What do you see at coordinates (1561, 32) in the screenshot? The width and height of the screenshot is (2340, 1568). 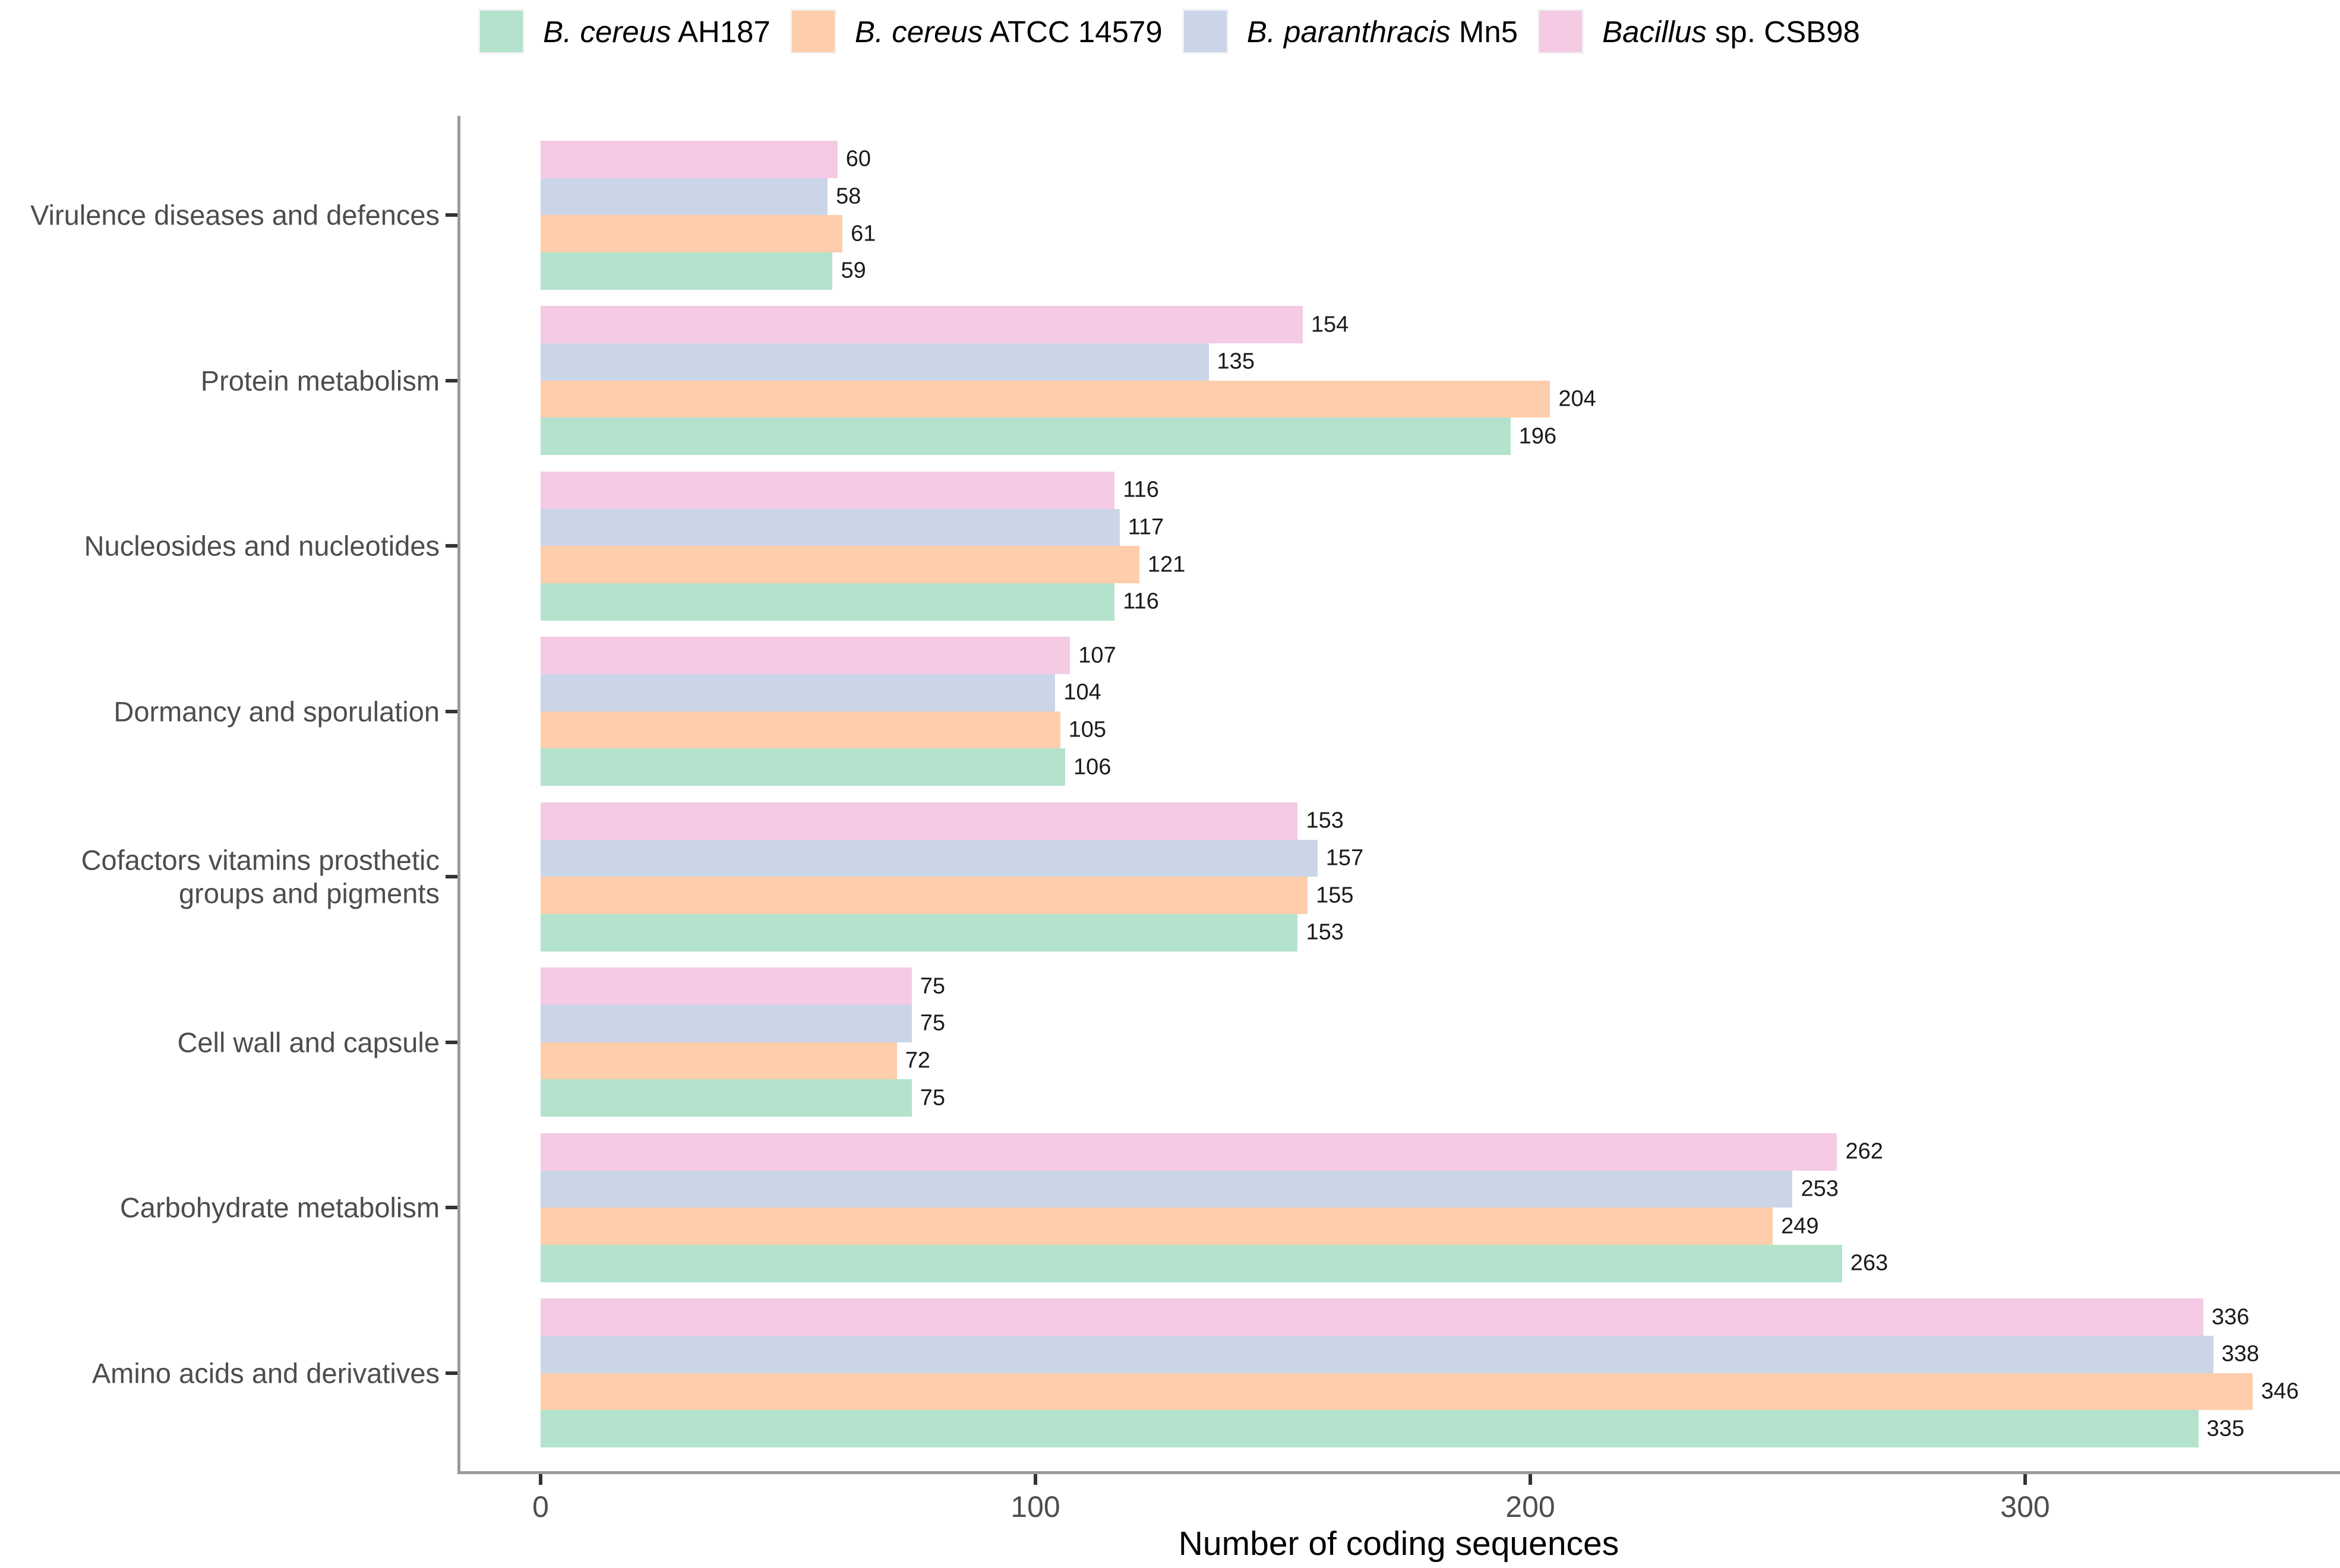 I see `legend-swatch-pink` at bounding box center [1561, 32].